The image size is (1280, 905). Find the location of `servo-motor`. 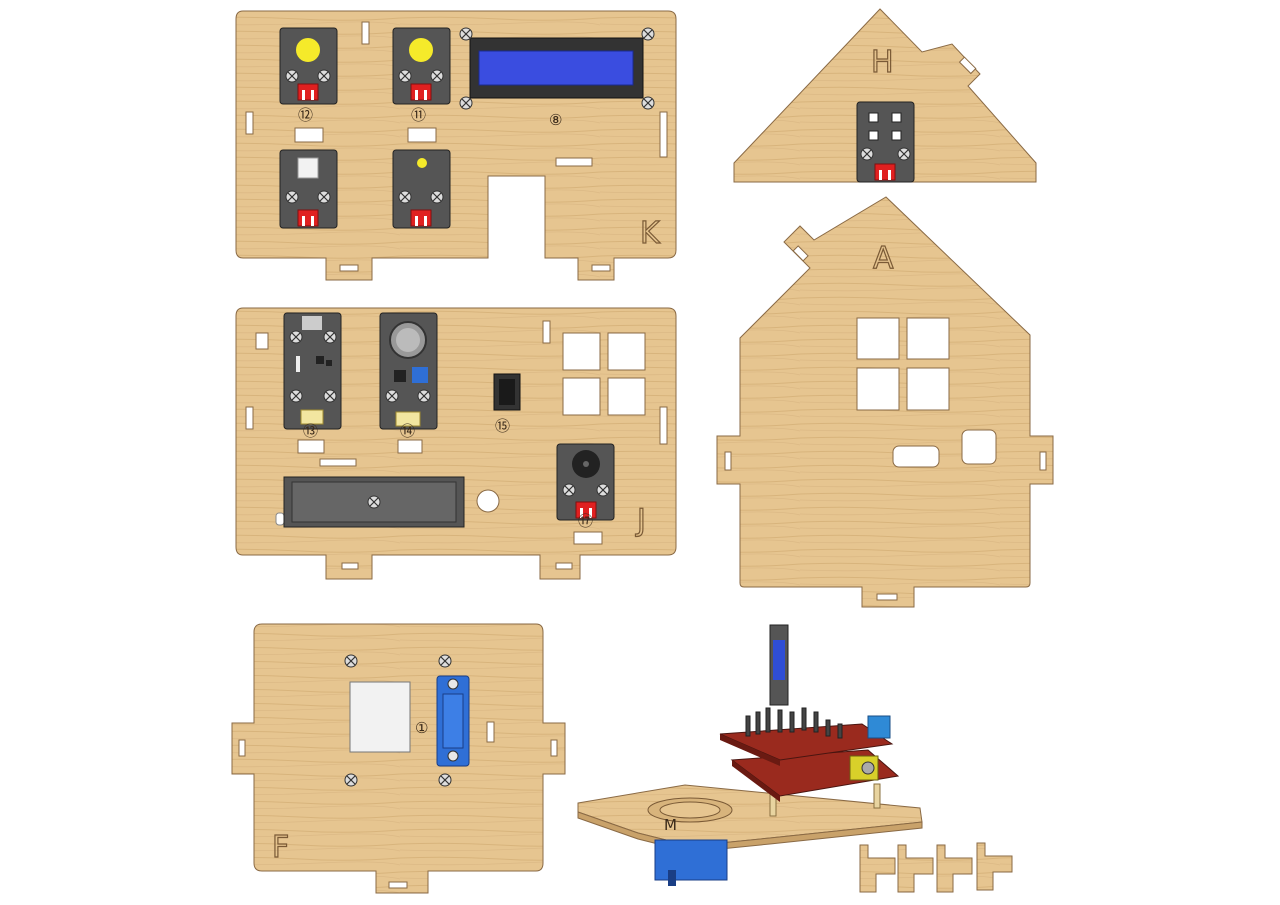

servo-motor is located at coordinates (453, 721).